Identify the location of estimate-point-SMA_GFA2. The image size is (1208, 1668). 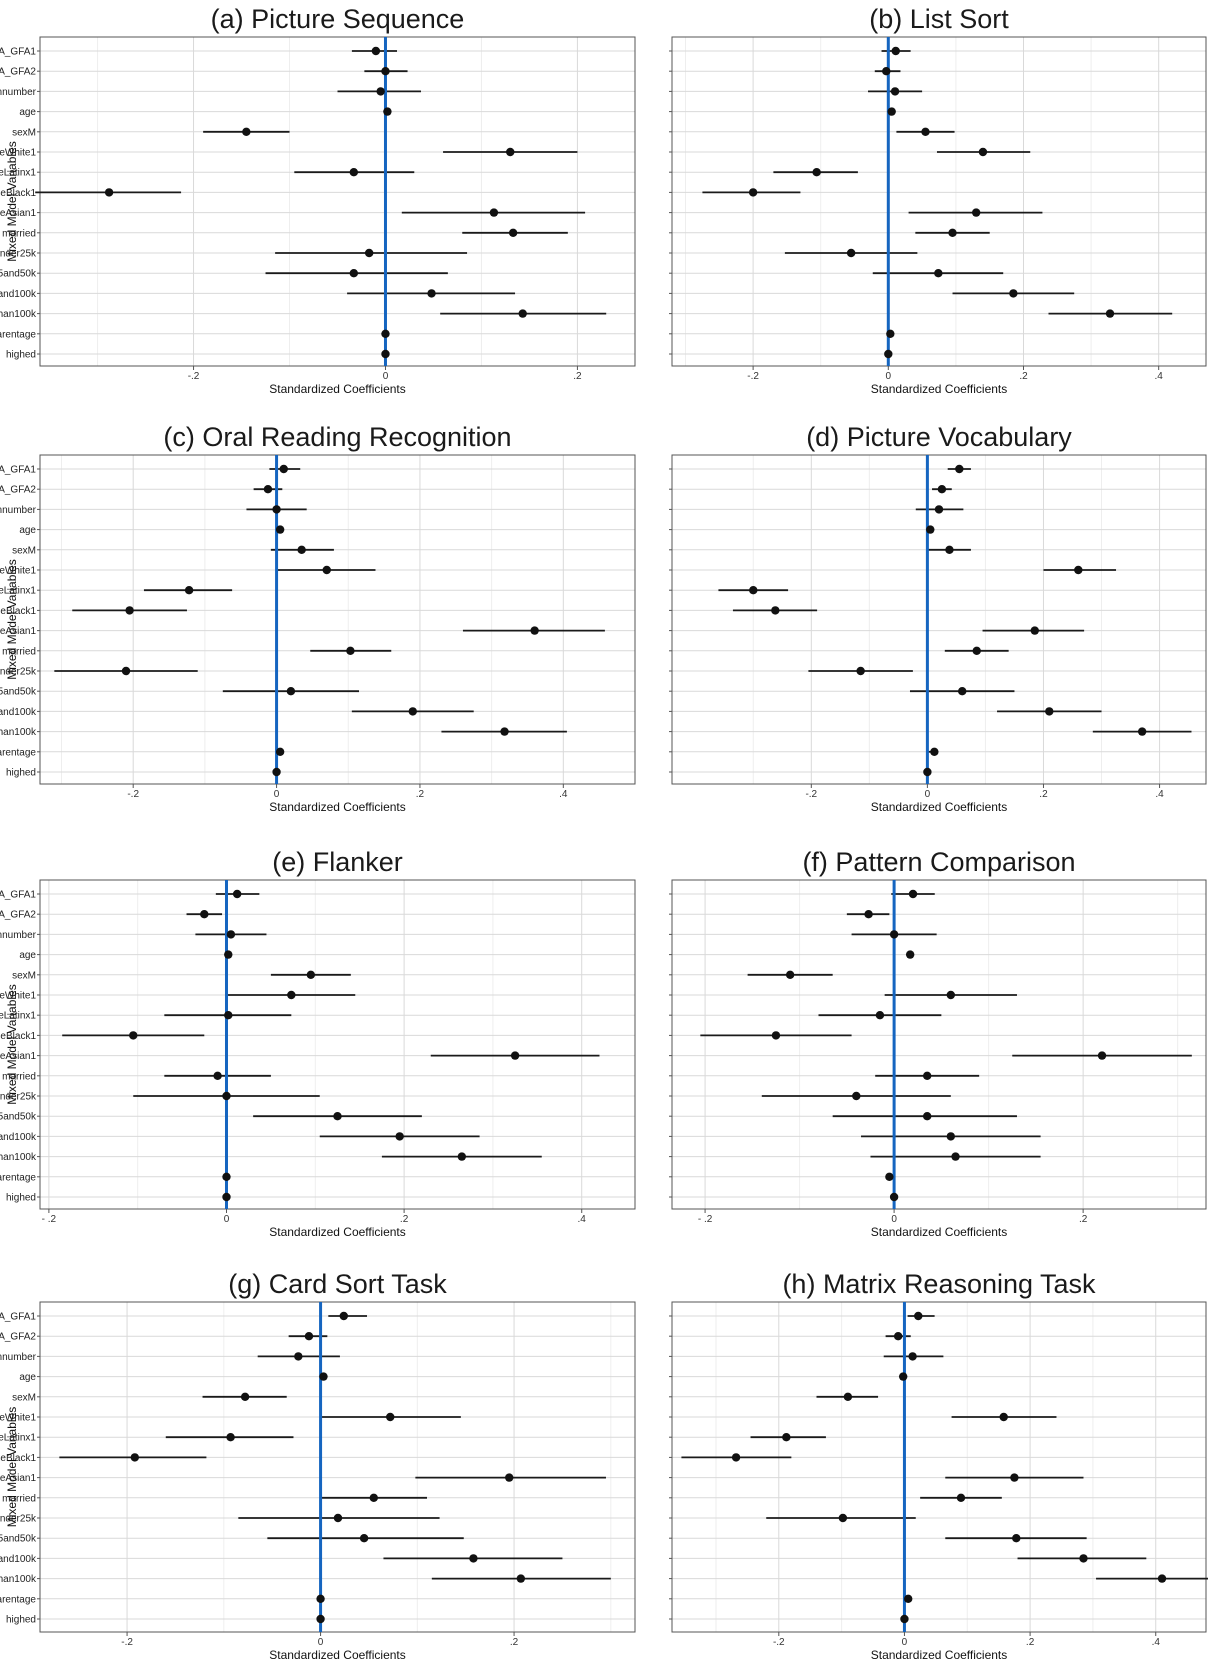
(309, 1336).